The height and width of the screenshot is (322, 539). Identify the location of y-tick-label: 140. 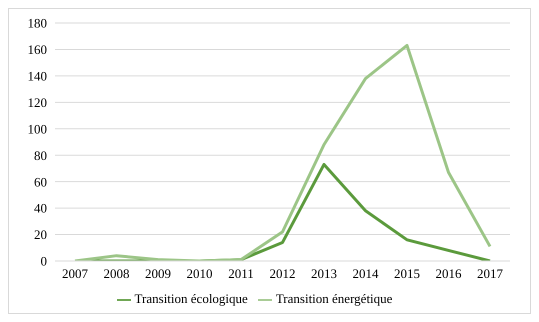
(37, 76).